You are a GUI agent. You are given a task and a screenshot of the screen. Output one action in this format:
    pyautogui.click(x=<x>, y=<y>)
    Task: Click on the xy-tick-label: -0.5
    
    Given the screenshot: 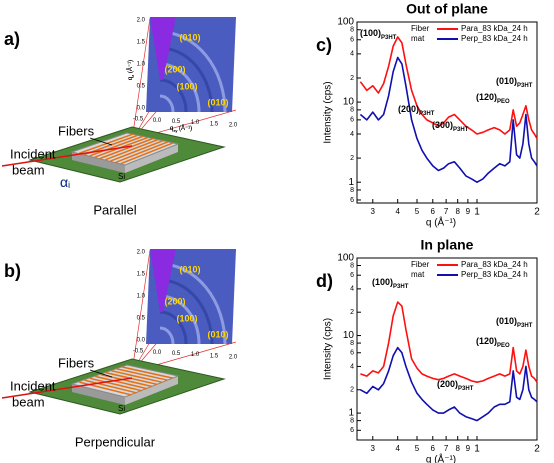 What is the action you would take?
    pyautogui.click(x=138, y=120)
    